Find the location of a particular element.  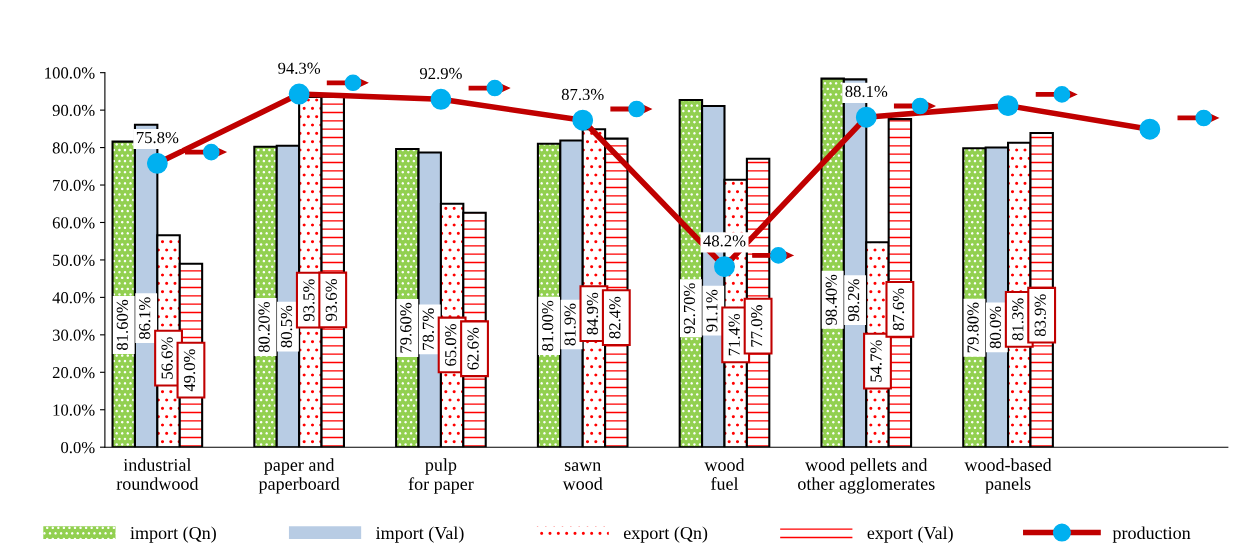

y-tick-label: 60.0% is located at coordinates (73, 223).